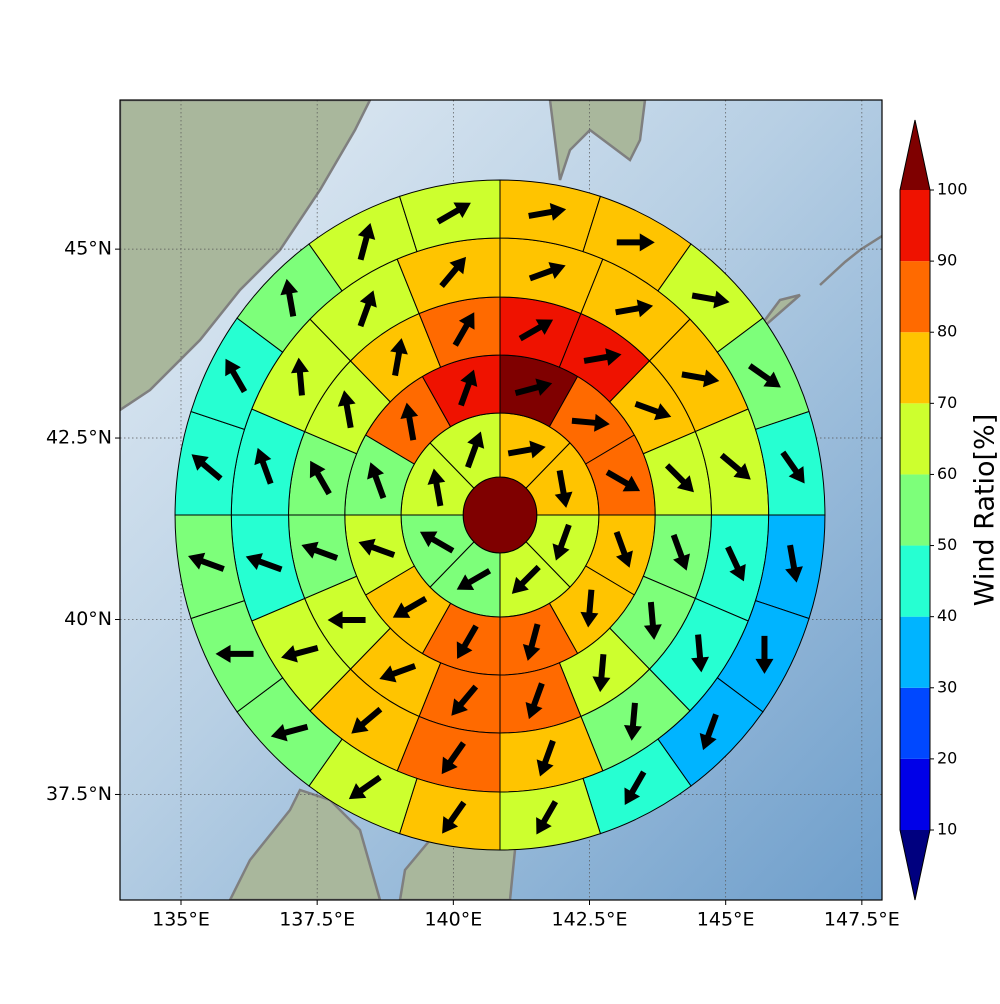 The width and height of the screenshot is (1000, 1004). Describe the element at coordinates (934, 510) in the screenshot. I see `colorbar: 10 20 30 40 50 60 70 80 90 100` at that location.